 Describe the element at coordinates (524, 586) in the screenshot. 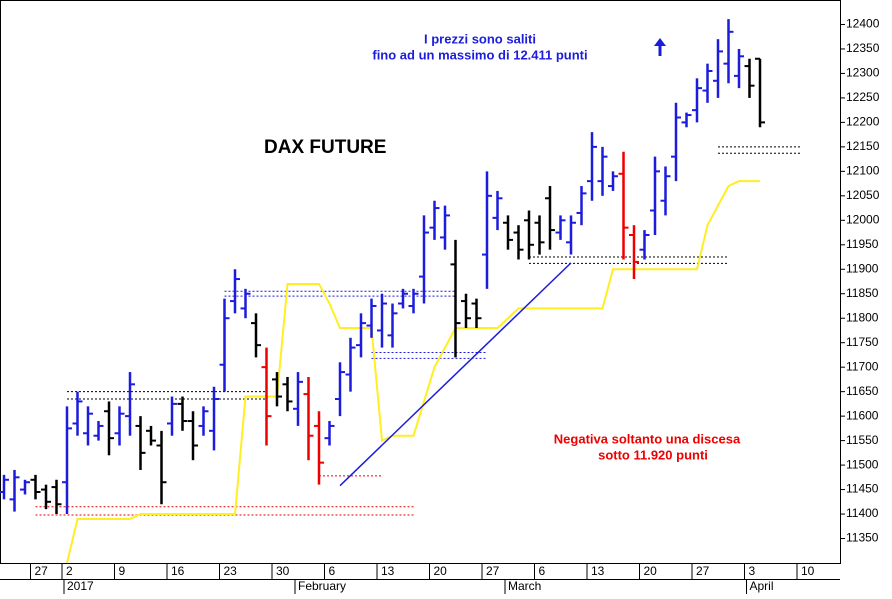

I see `month-label: March` at that location.